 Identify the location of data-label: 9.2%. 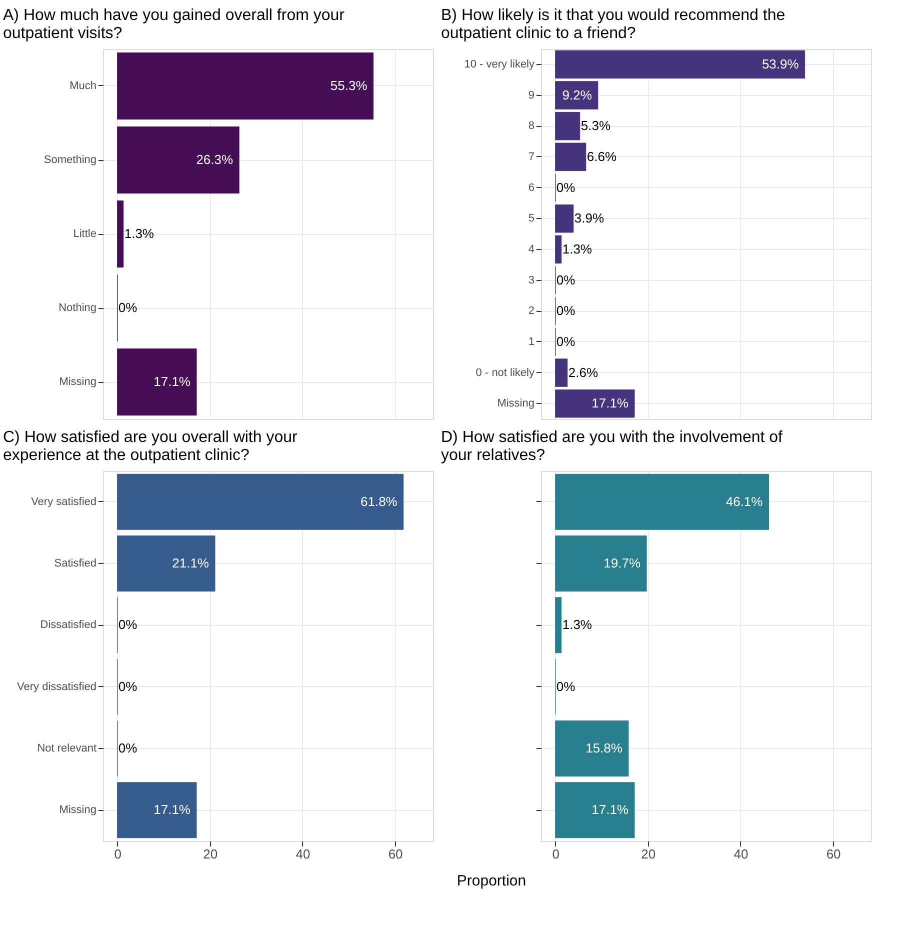
(577, 94).